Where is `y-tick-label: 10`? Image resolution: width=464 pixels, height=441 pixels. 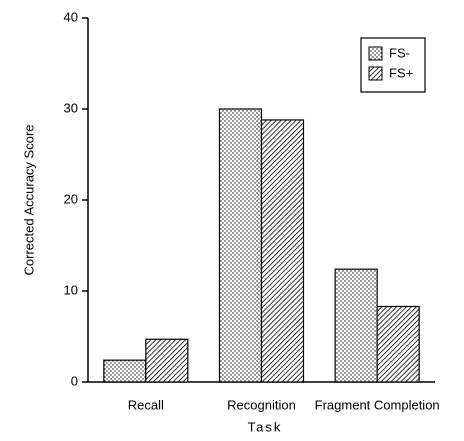
y-tick-label: 10 is located at coordinates (71, 289).